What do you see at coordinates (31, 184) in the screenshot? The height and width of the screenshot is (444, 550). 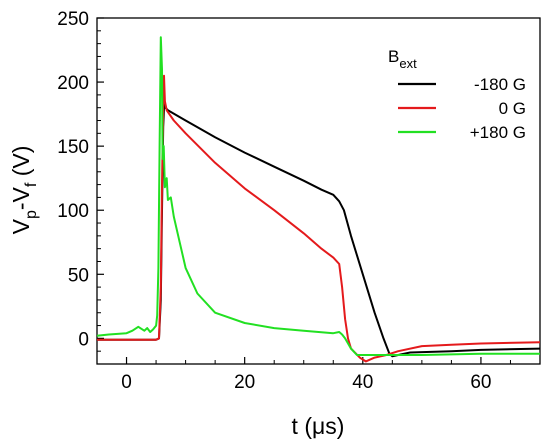 I see `y-axis-sub-f: f` at bounding box center [31, 184].